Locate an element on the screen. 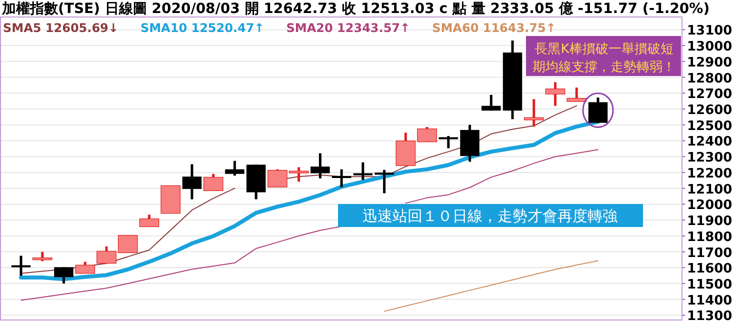  text: SMA20 12343.57↑ is located at coordinates (348, 28).